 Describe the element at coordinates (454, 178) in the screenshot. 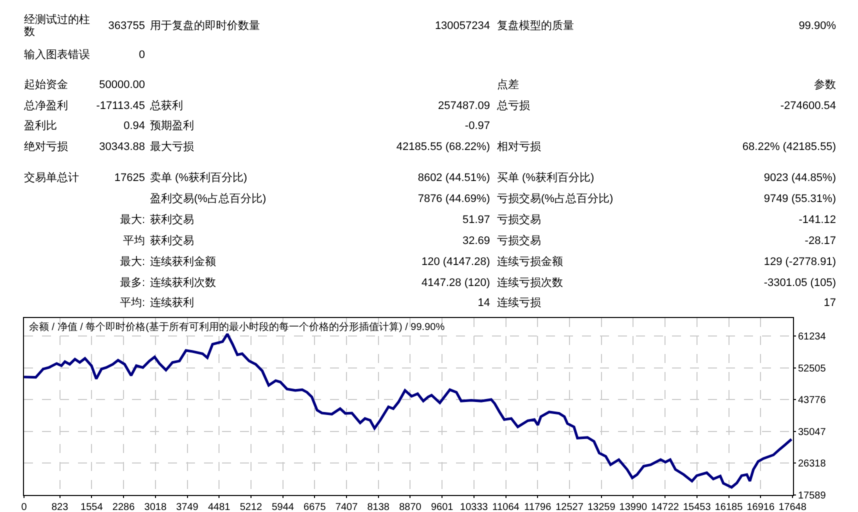

I see `text: 8602 (44.51%)` at that location.